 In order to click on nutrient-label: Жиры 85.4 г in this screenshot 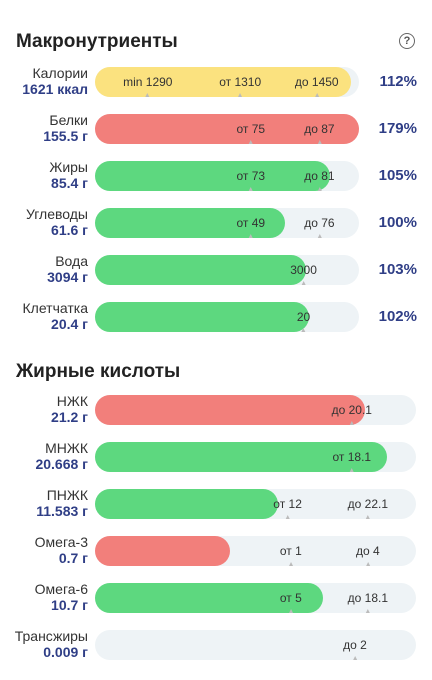, I will do `click(68, 175)`.